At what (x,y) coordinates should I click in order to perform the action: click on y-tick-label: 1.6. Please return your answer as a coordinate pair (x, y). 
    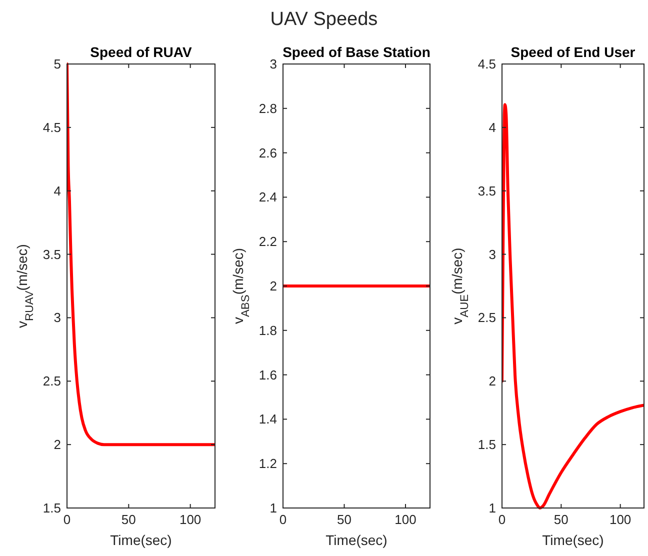
    Looking at the image, I should click on (267, 374).